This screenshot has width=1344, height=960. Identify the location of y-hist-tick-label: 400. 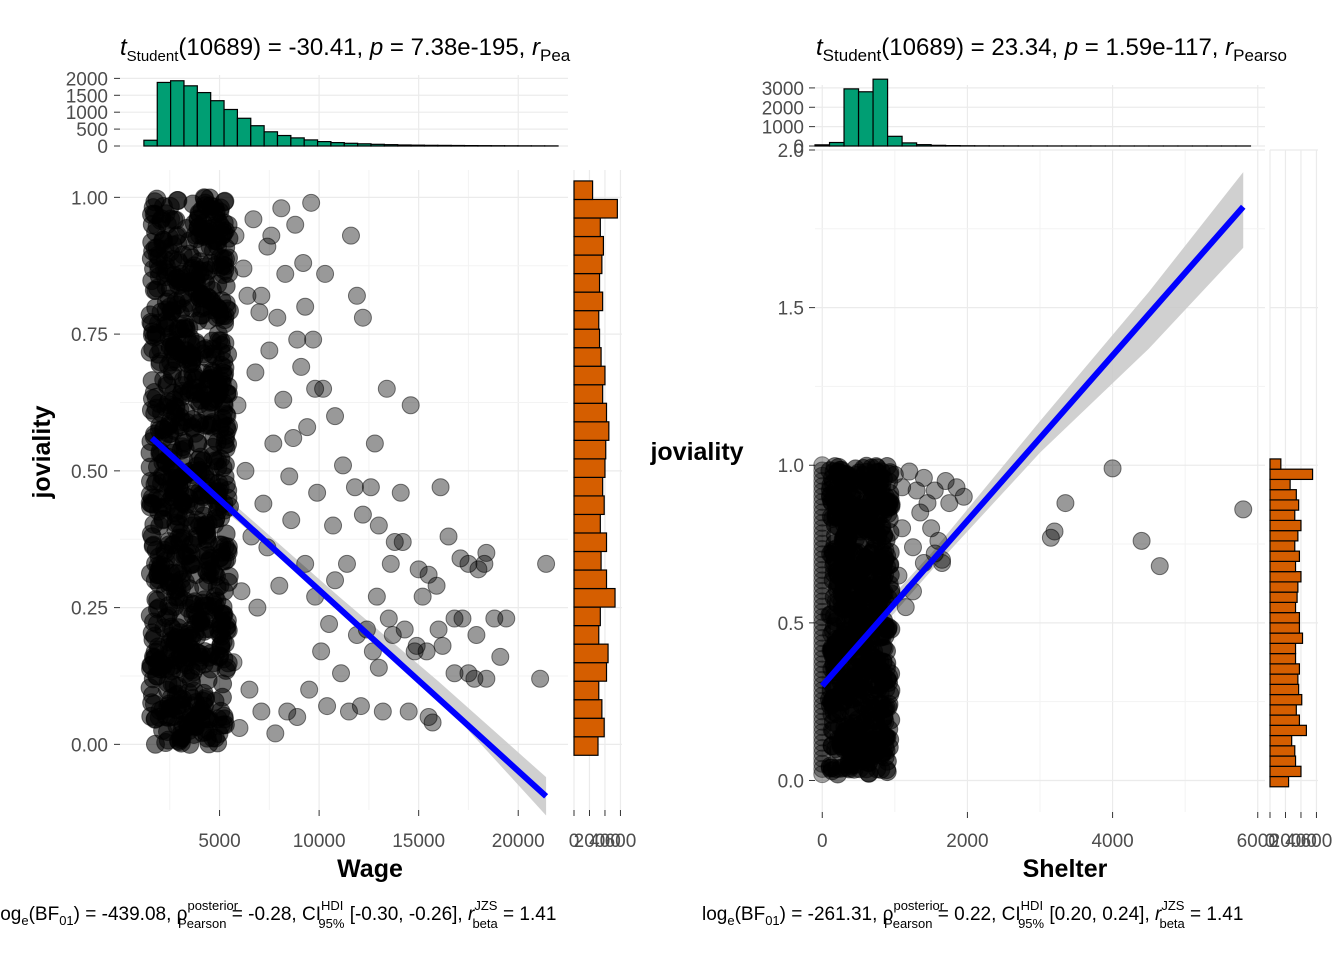
(1301, 841).